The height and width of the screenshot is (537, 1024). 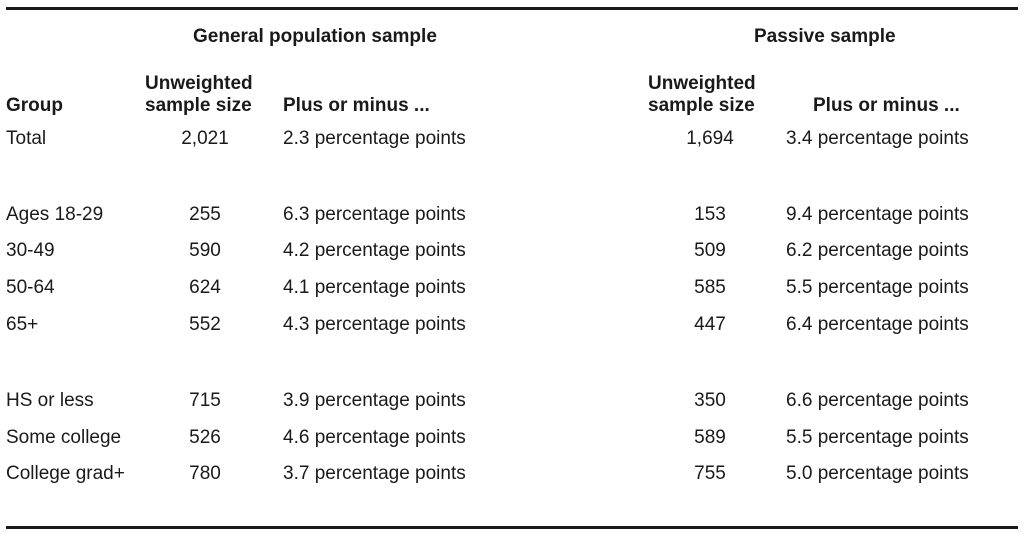 I want to click on passive-sample-size: 755, so click(x=710, y=473).